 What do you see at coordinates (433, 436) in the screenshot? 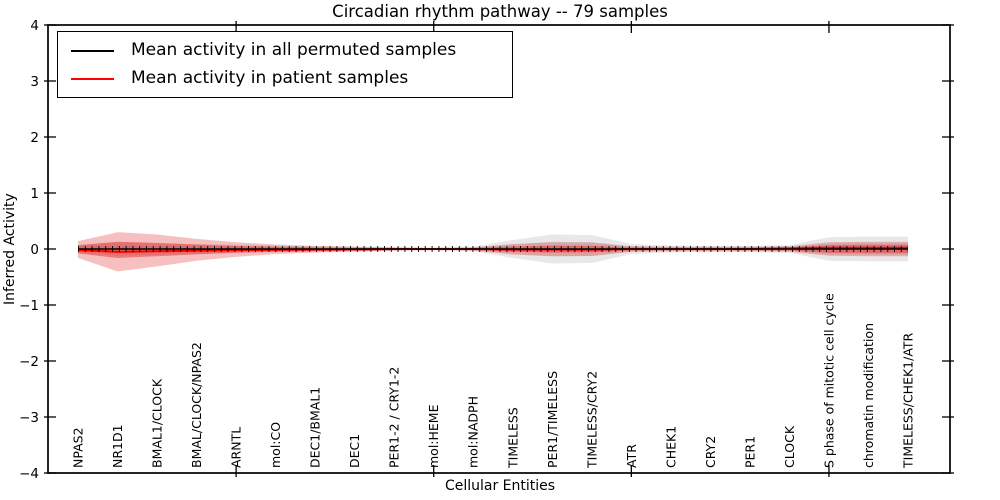
I see `x-tick-label: mol:HEME` at bounding box center [433, 436].